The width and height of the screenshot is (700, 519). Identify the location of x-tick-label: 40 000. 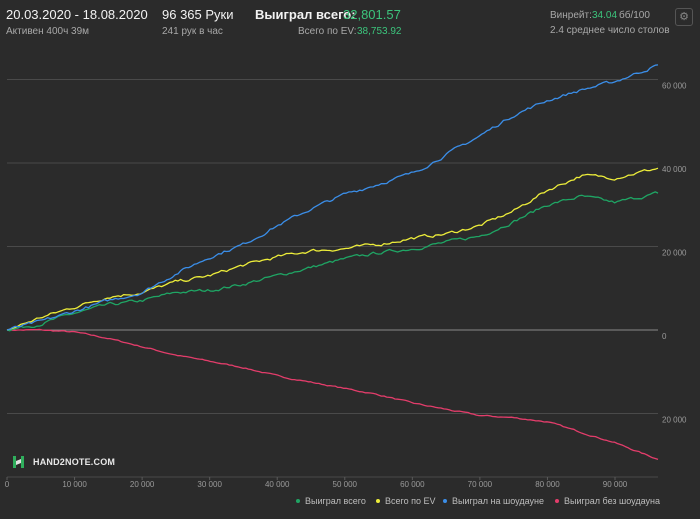
(277, 484).